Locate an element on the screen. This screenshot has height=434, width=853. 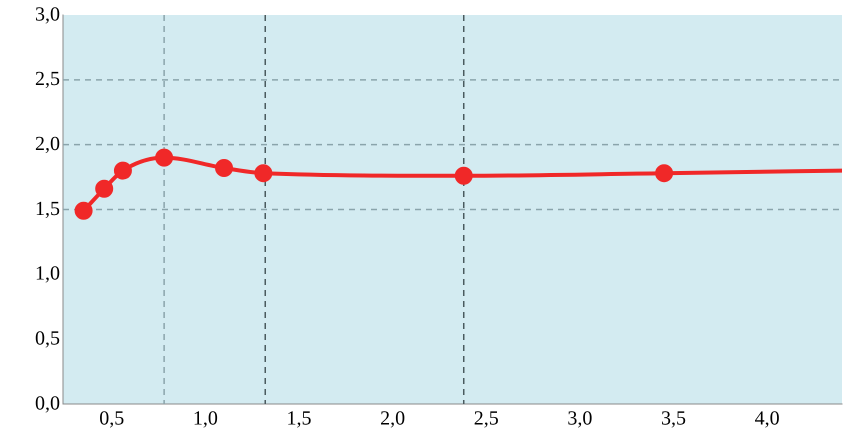
y-tick-label: 0,0 is located at coordinates (47, 403).